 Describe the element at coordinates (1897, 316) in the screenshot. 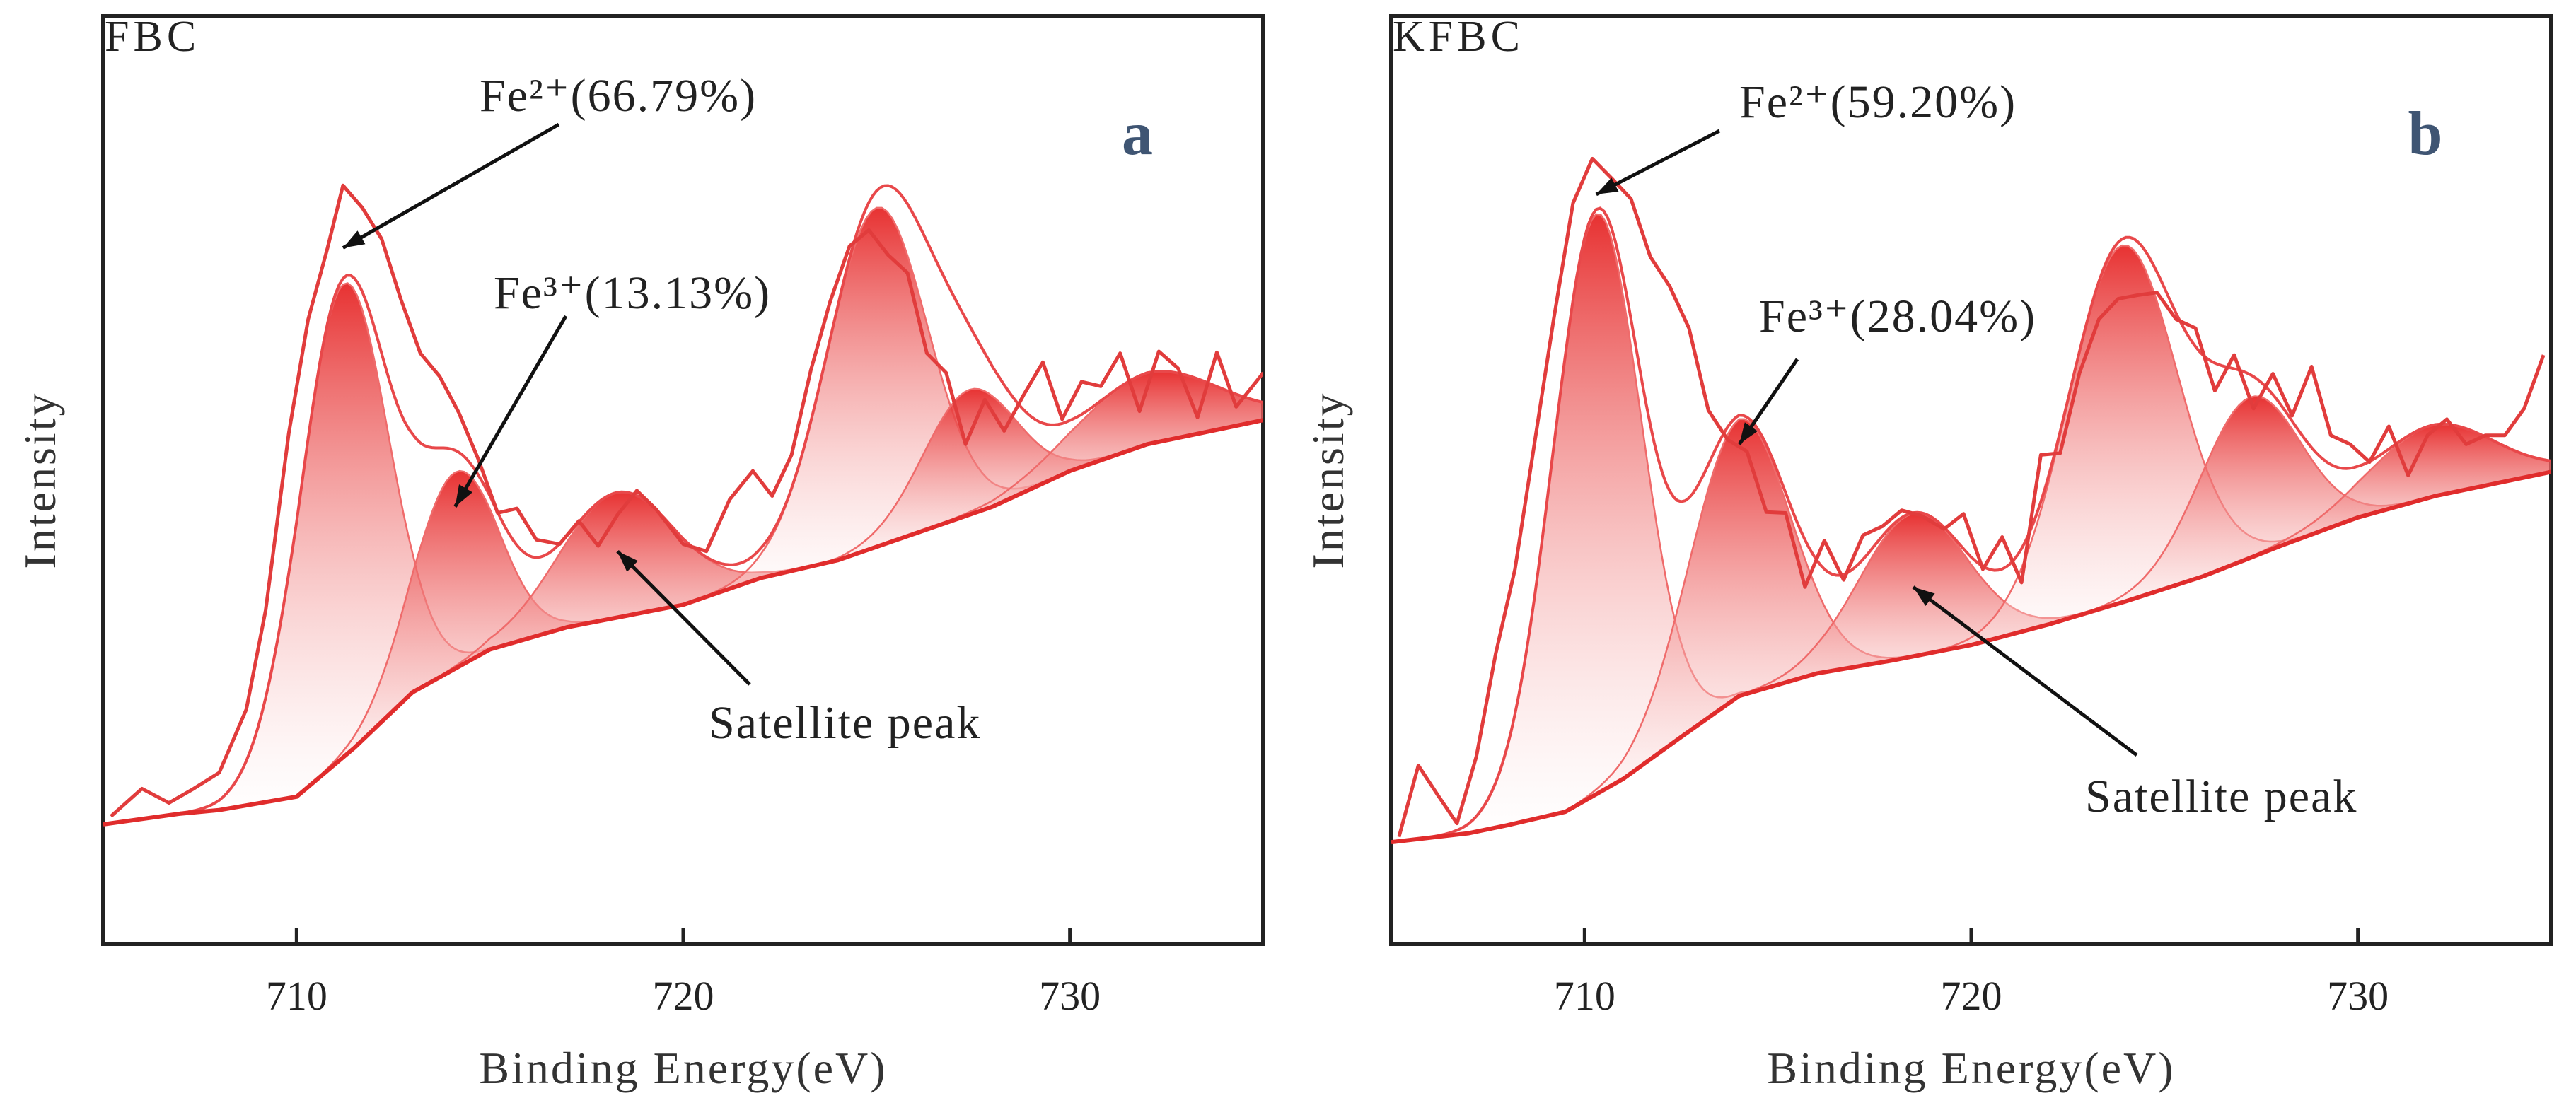

I see `annotation-label: Fe³⁺(28.04%)` at that location.